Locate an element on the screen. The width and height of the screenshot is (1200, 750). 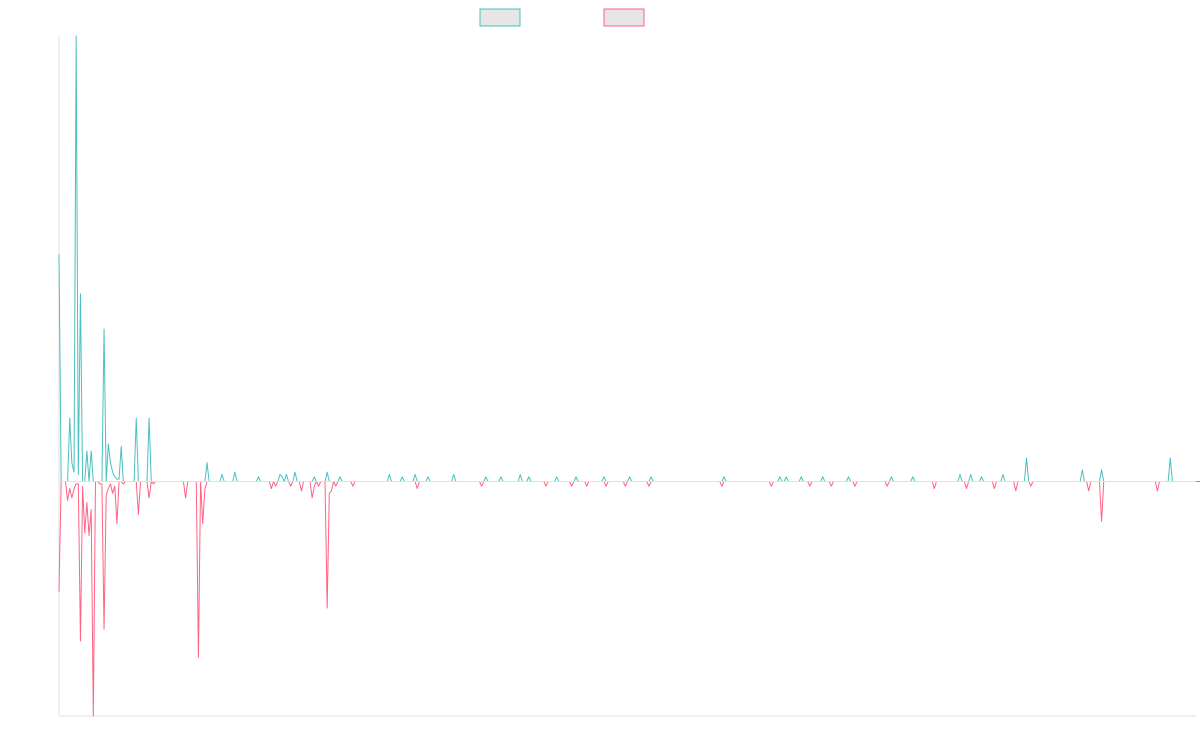
legend-swatch-positive is located at coordinates (500, 17).